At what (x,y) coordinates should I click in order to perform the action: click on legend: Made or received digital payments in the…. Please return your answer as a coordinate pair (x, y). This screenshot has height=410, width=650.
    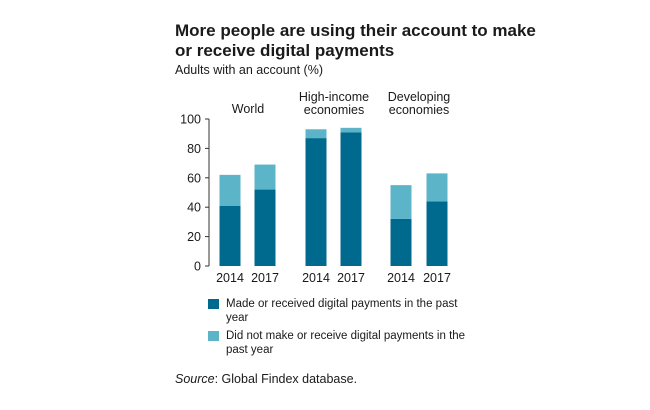
    Looking at the image, I should click on (338, 329).